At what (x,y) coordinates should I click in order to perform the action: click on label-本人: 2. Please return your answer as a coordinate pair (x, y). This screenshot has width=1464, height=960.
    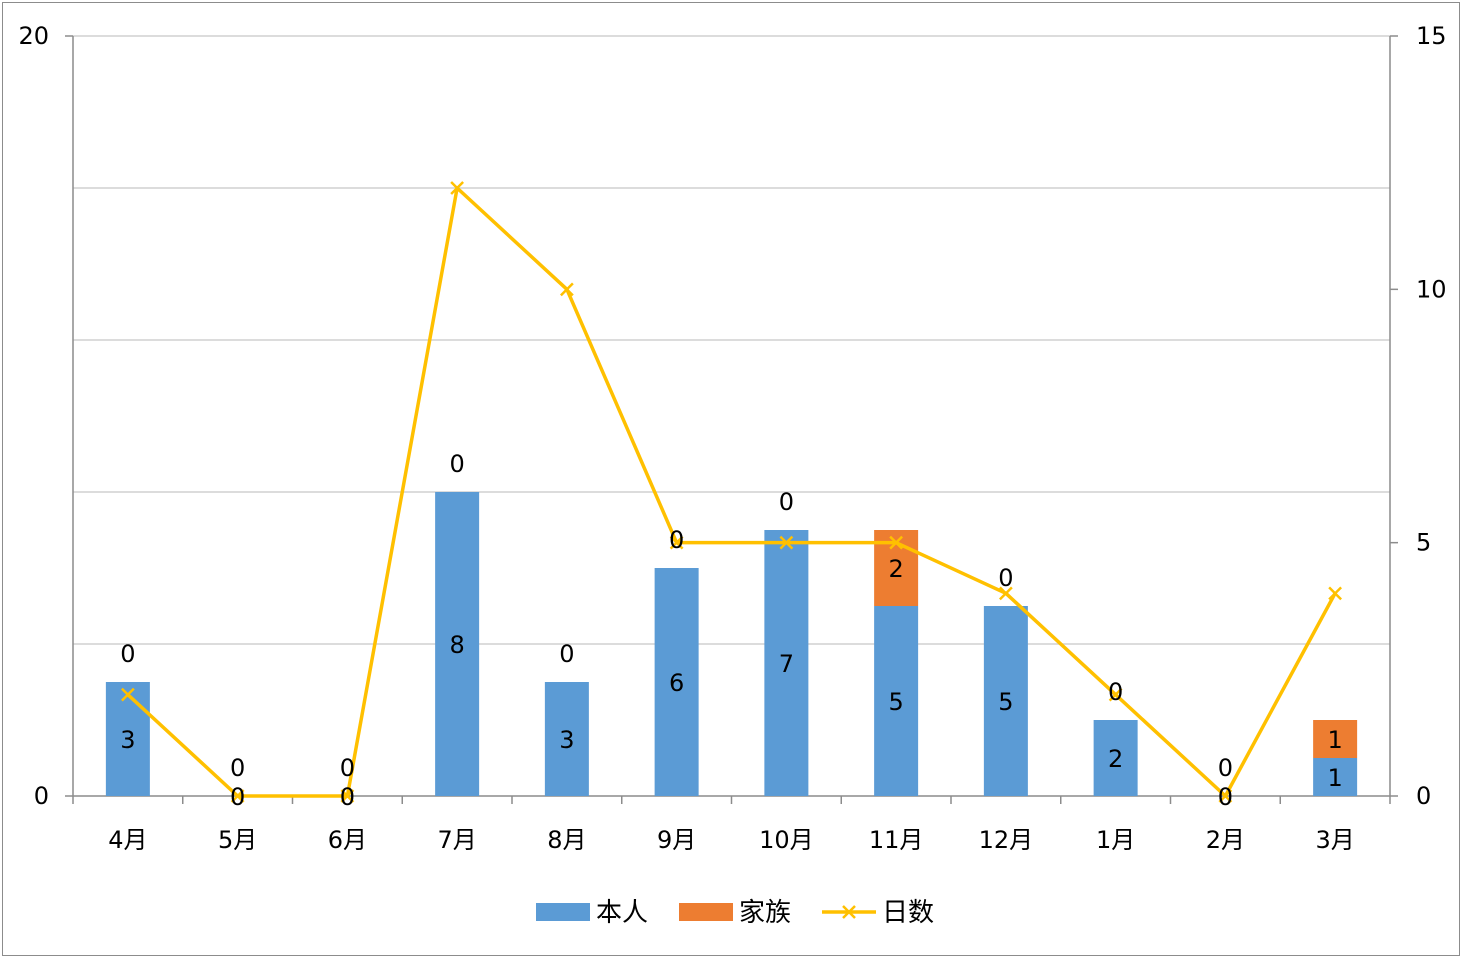
    Looking at the image, I should click on (1115, 759).